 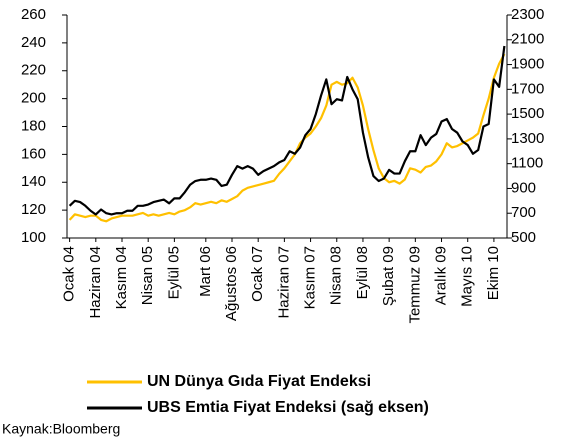 I want to click on y-tick-label: 120, so click(x=33, y=209).